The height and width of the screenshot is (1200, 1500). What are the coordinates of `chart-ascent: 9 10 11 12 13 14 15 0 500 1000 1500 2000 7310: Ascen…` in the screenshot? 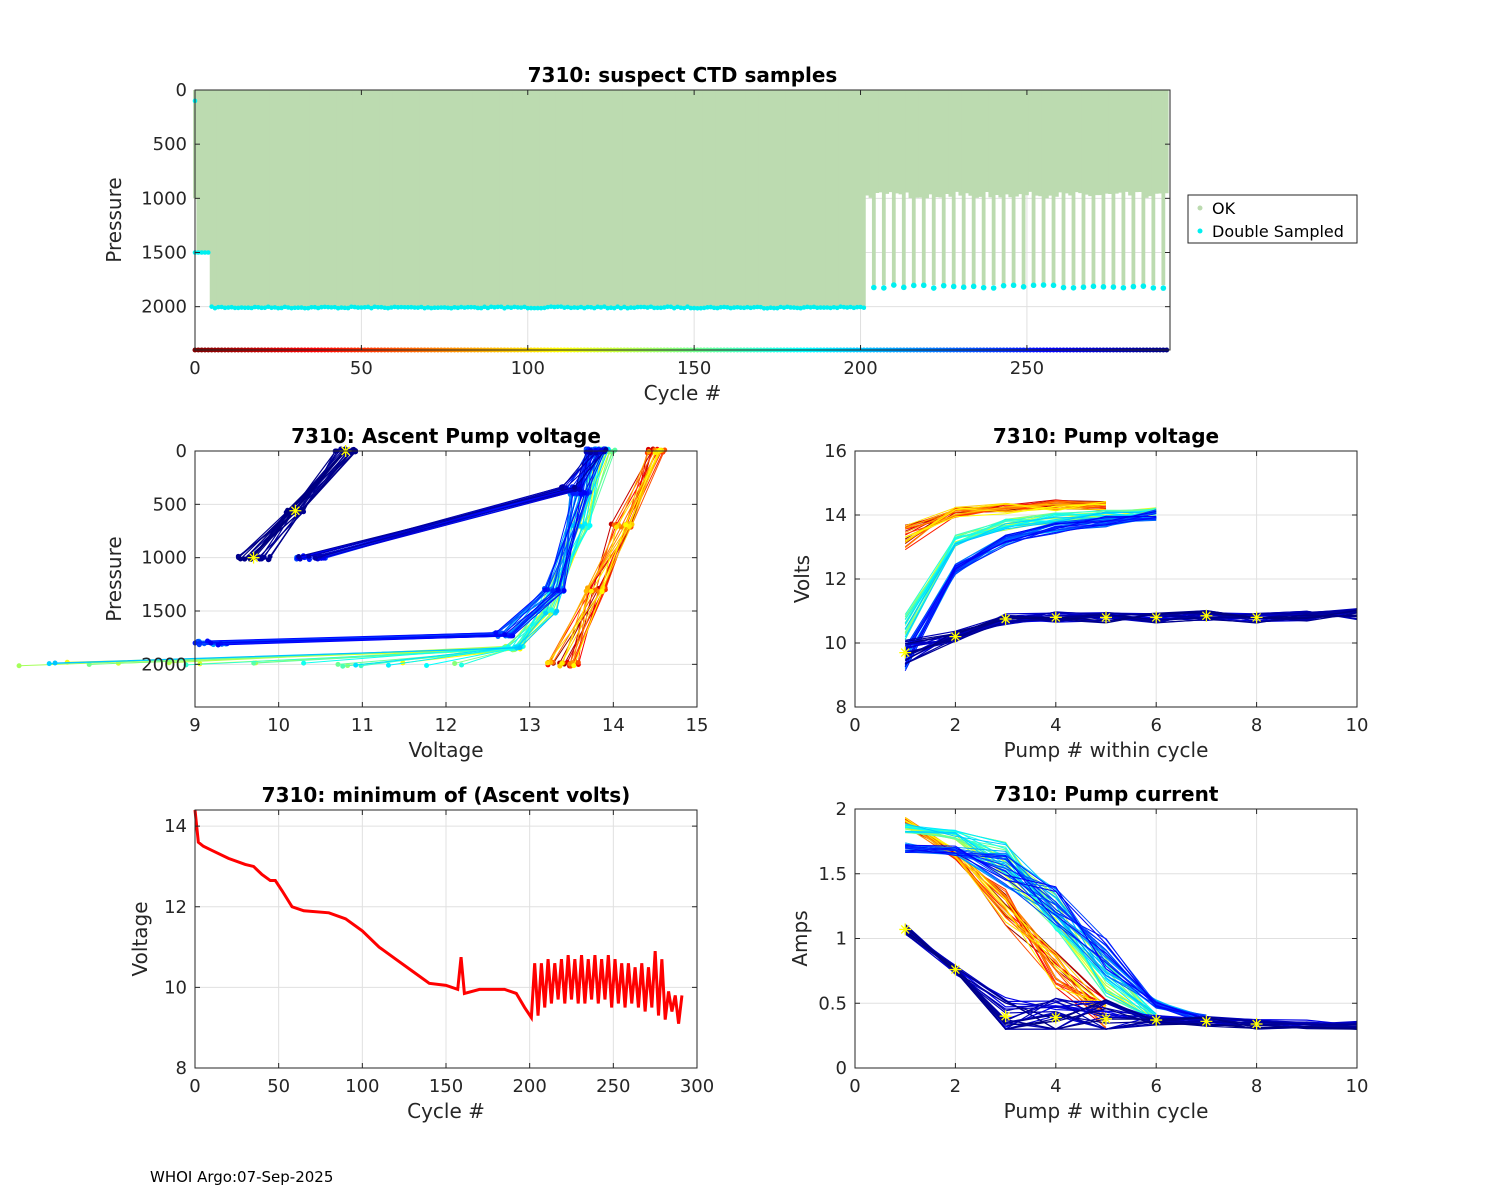 It's located at (362, 593).